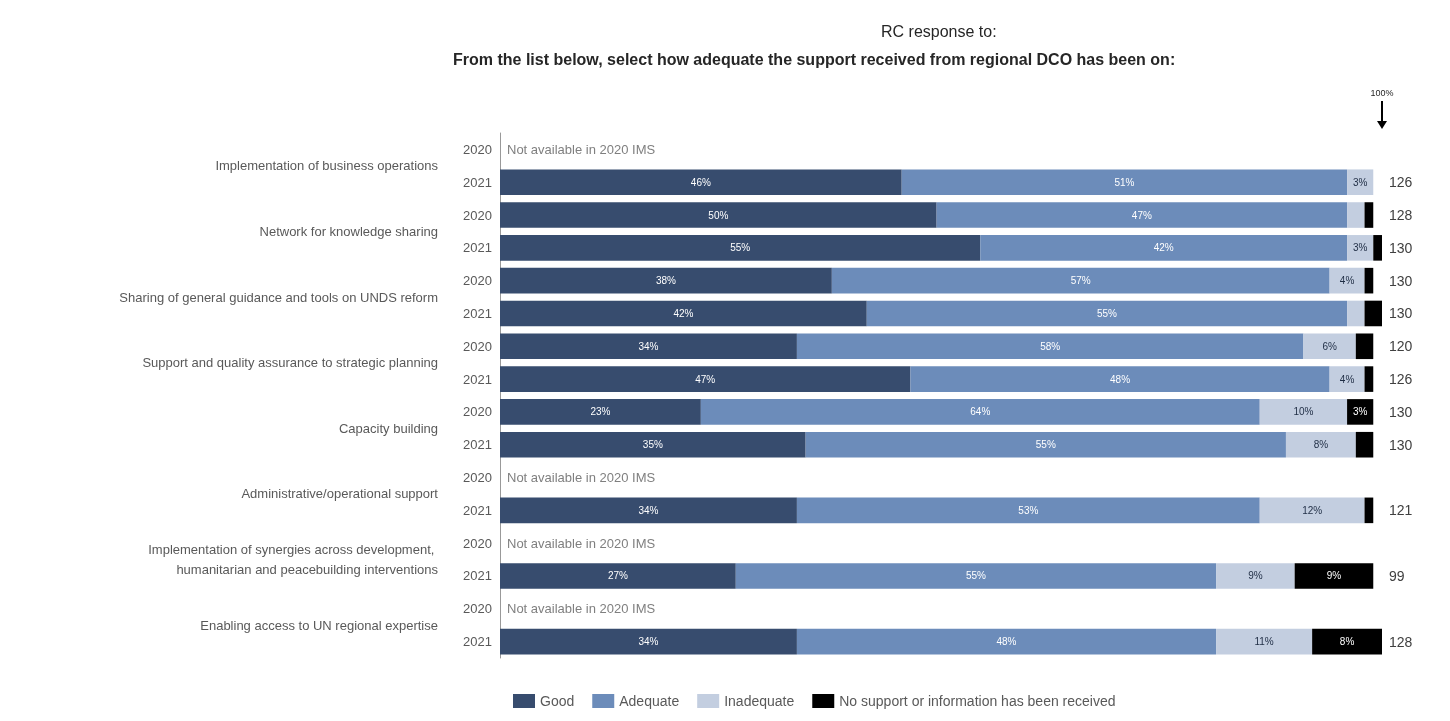  Describe the element at coordinates (1334, 576) in the screenshot. I see `data-label: 9%` at that location.